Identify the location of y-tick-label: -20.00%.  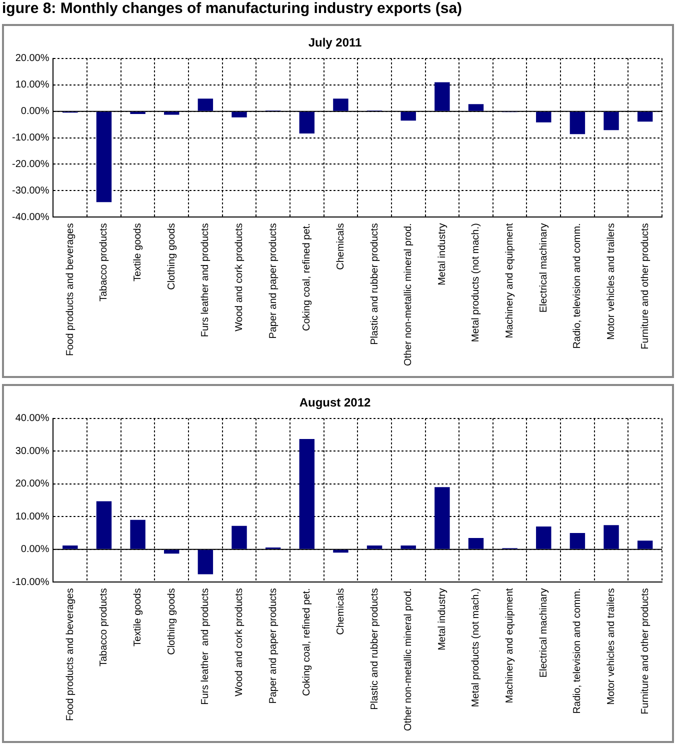
(31, 164).